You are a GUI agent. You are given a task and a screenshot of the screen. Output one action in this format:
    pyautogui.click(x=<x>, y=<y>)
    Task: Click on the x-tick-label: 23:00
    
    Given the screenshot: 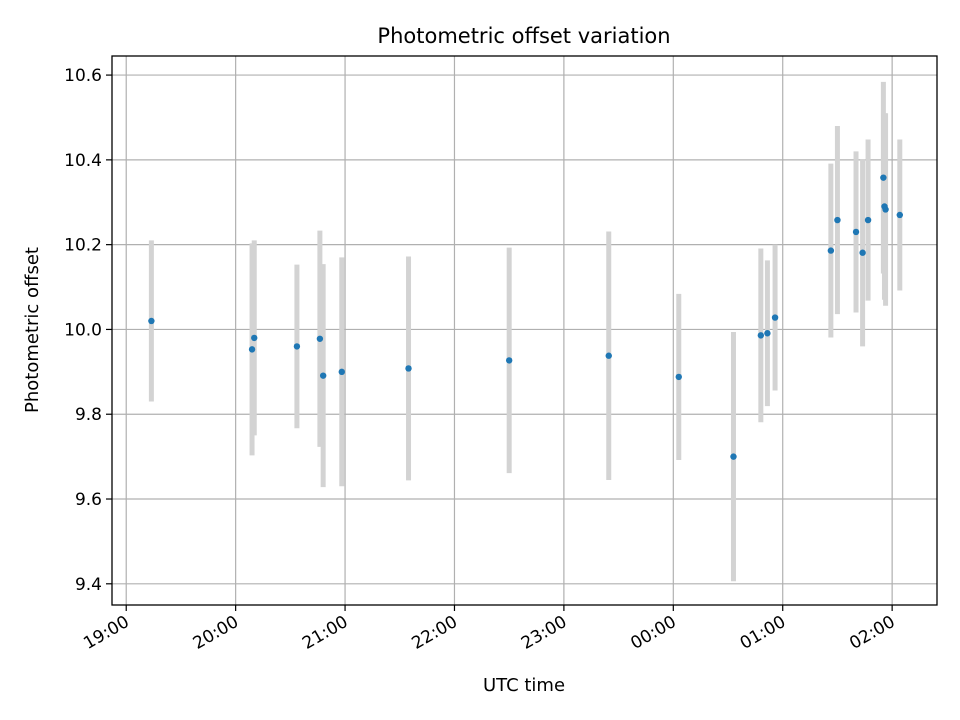 What is the action you would take?
    pyautogui.click(x=544, y=633)
    